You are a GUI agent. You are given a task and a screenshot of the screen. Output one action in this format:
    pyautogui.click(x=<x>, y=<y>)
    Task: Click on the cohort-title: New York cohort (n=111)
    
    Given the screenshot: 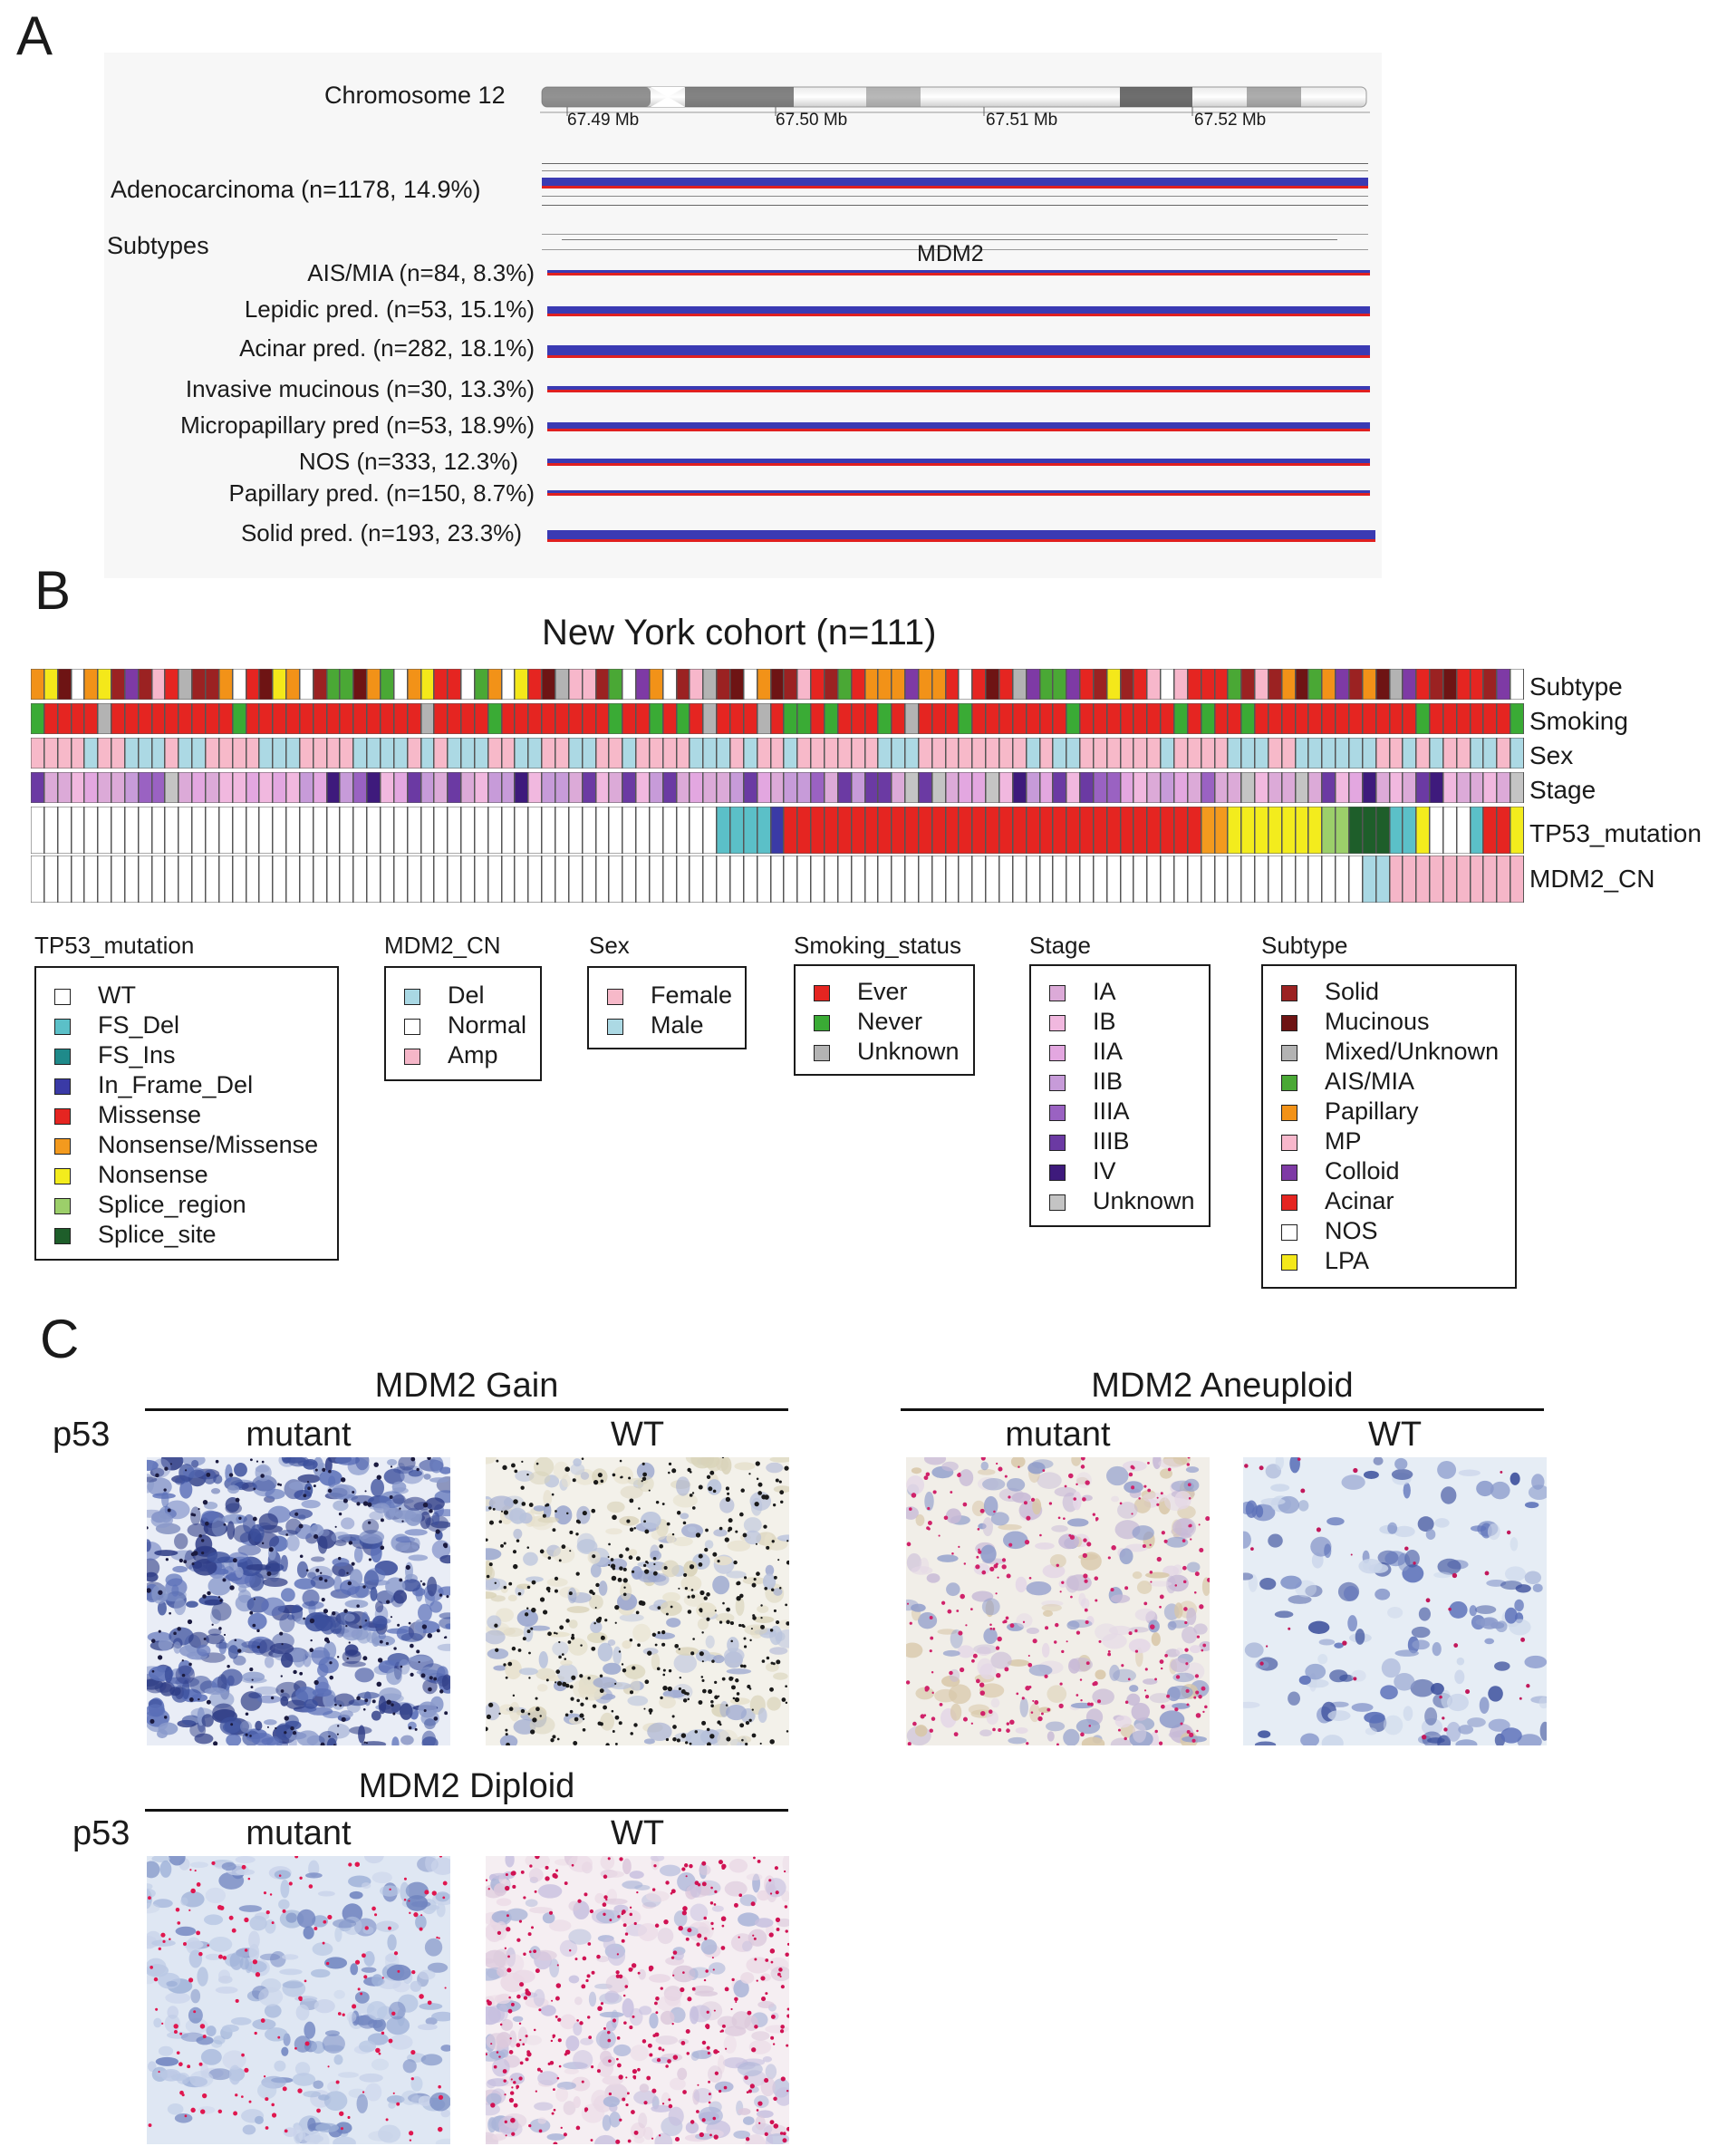 What is the action you would take?
    pyautogui.click(x=739, y=633)
    